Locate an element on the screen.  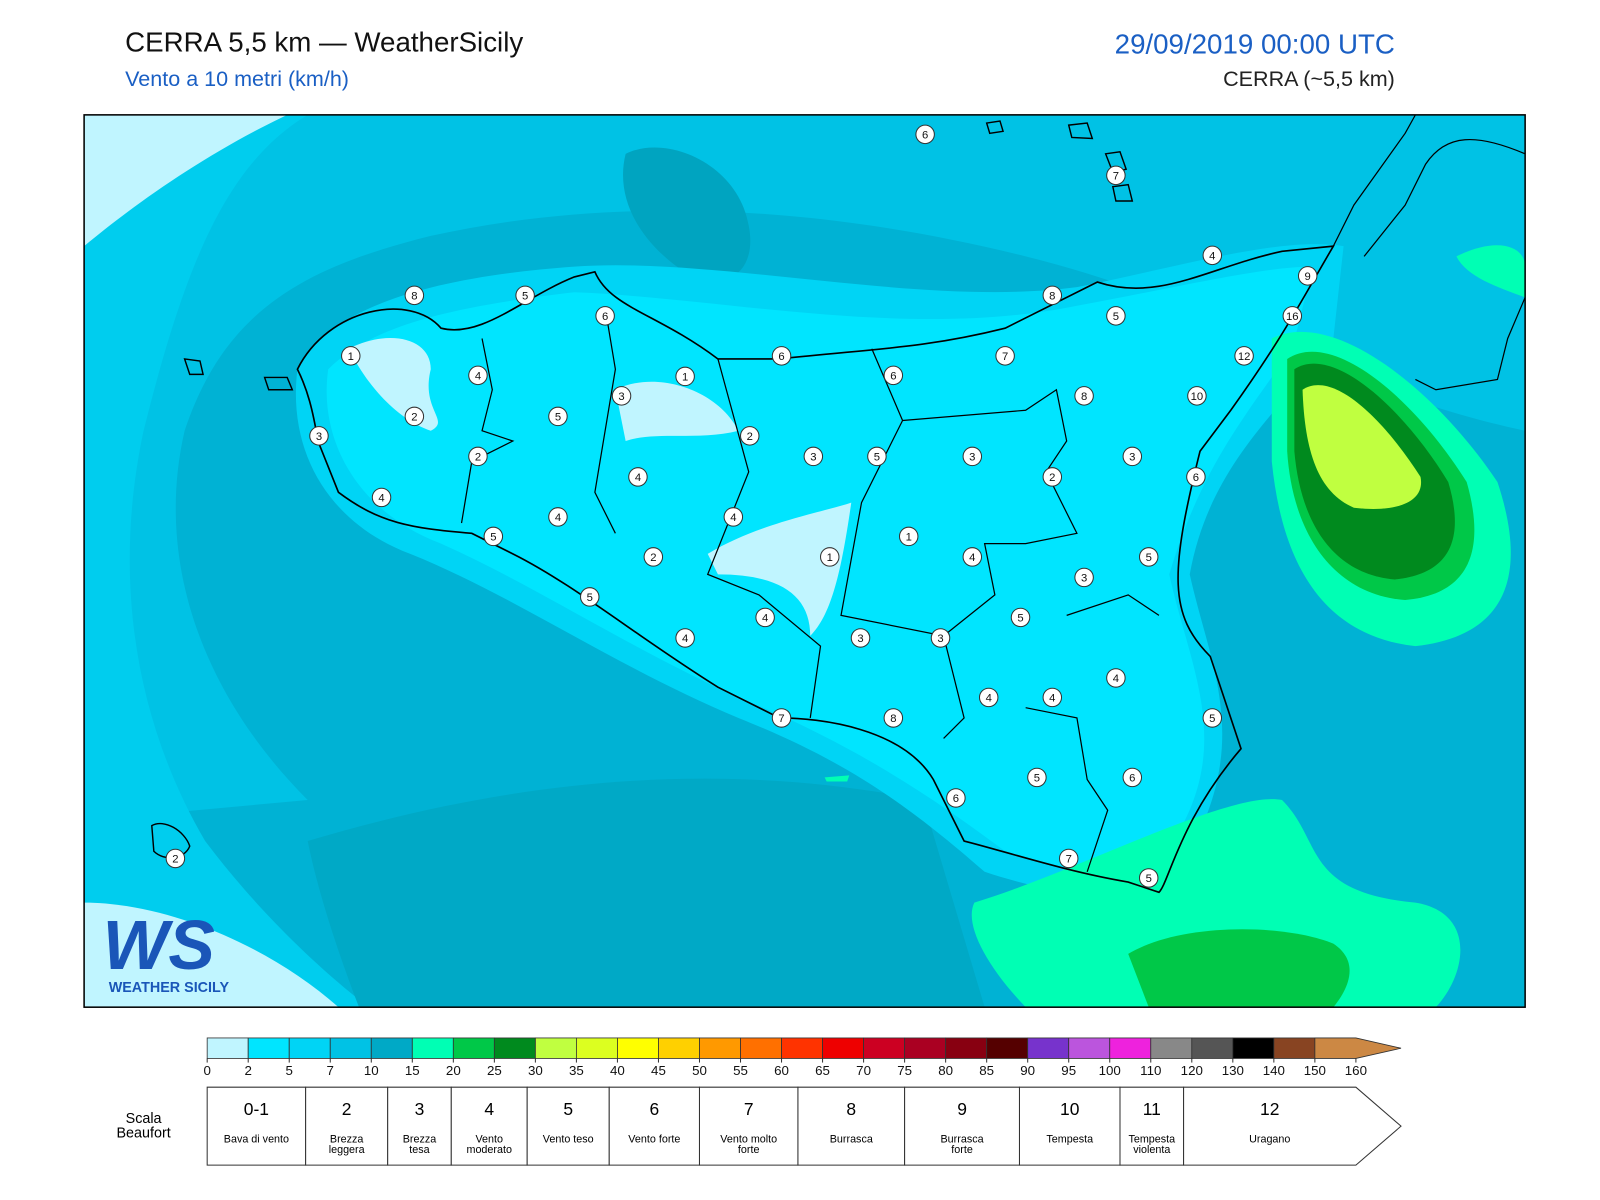
calabria-coast is located at coordinates (1429, 252).